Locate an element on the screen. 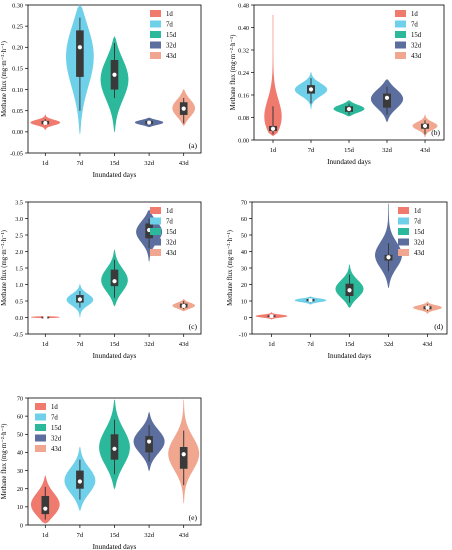 This screenshot has width=452, height=550. y-tick-label: 0.20 is located at coordinates (17, 48).